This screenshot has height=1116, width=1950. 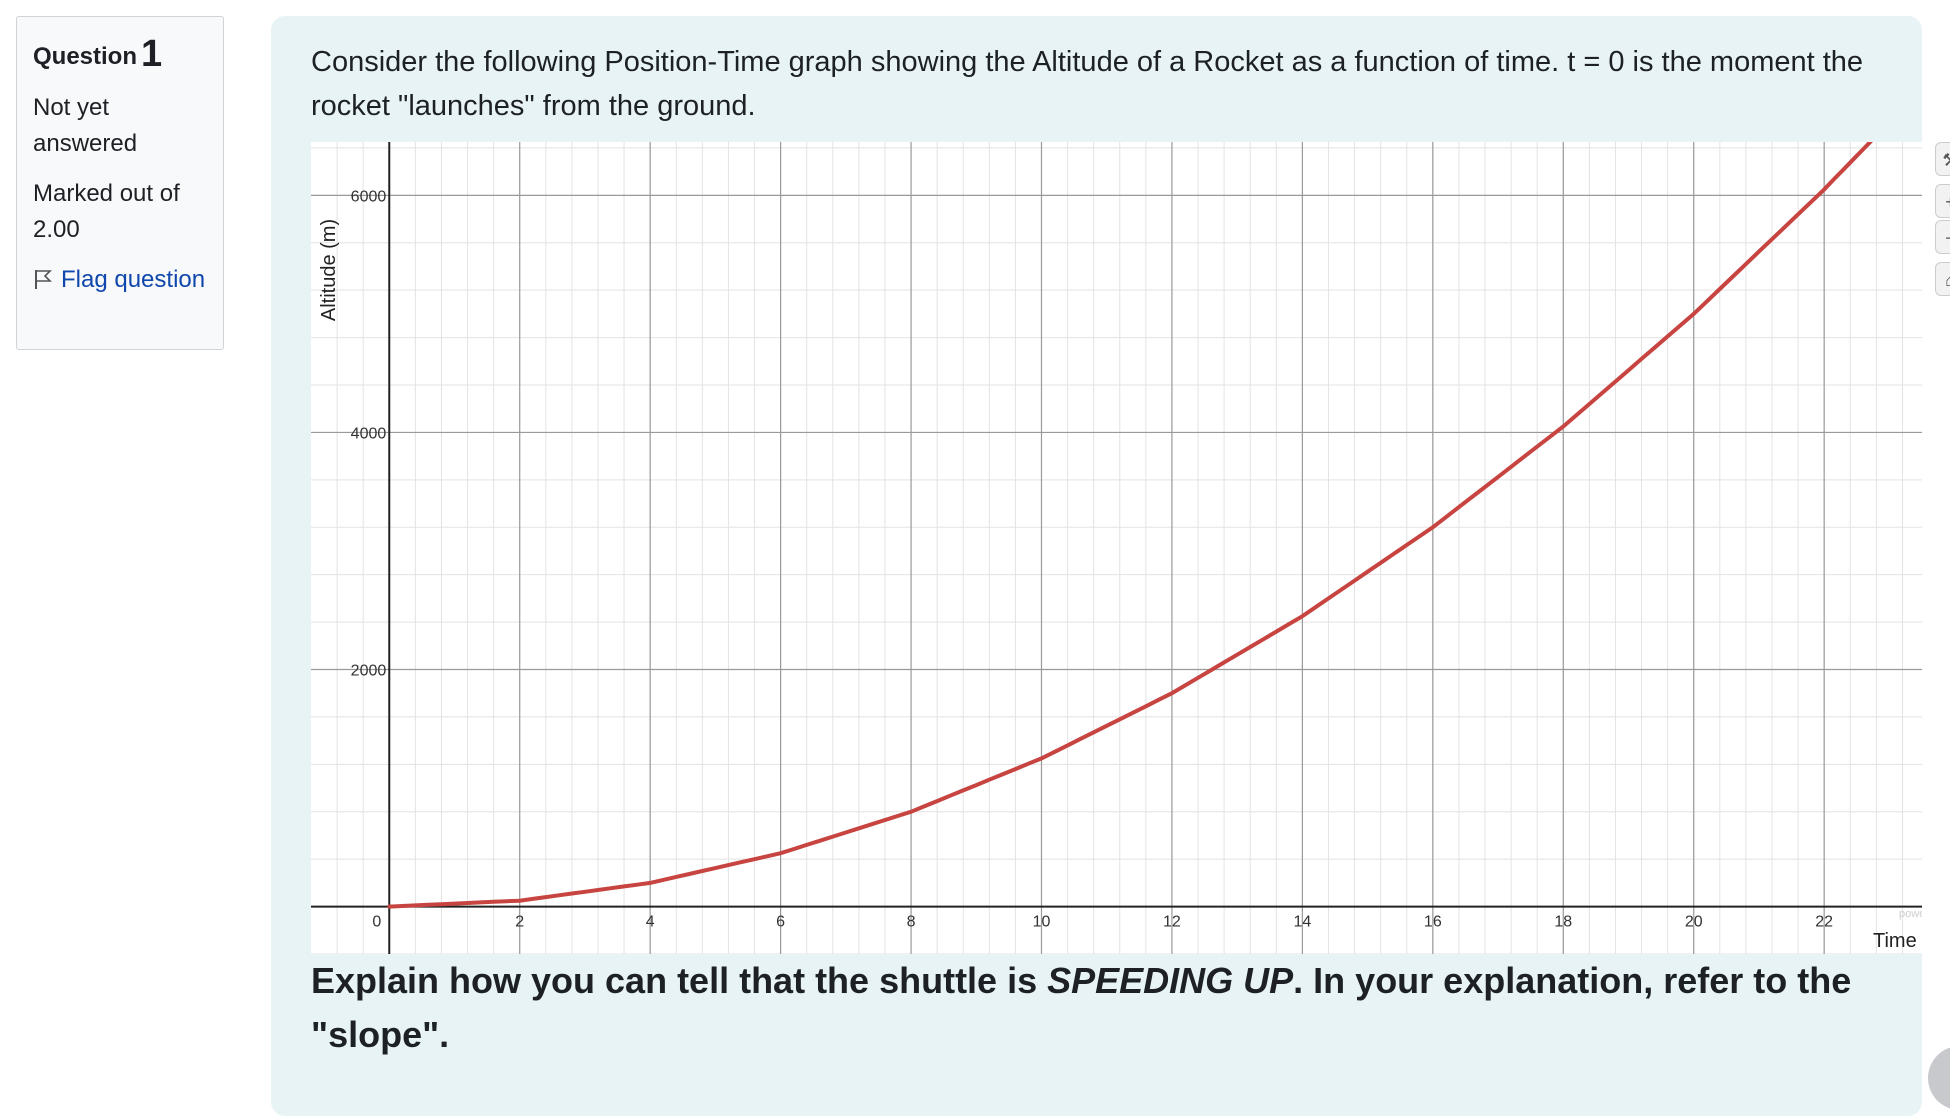 What do you see at coordinates (1172, 922) in the screenshot?
I see `x-tick-label: 12` at bounding box center [1172, 922].